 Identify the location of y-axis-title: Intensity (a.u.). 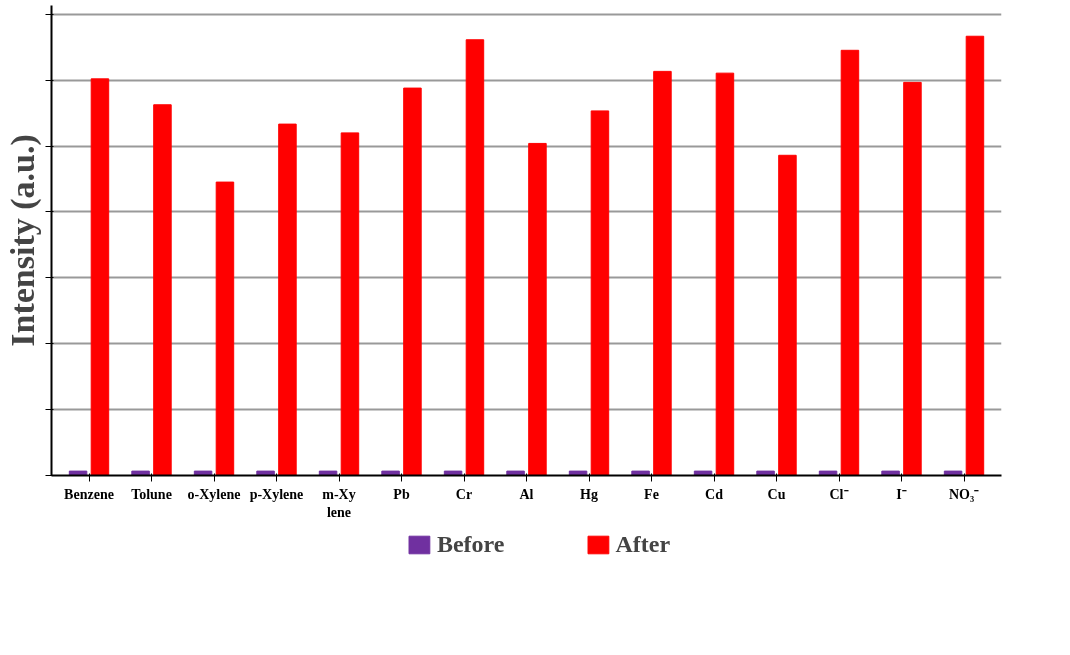
(22, 240).